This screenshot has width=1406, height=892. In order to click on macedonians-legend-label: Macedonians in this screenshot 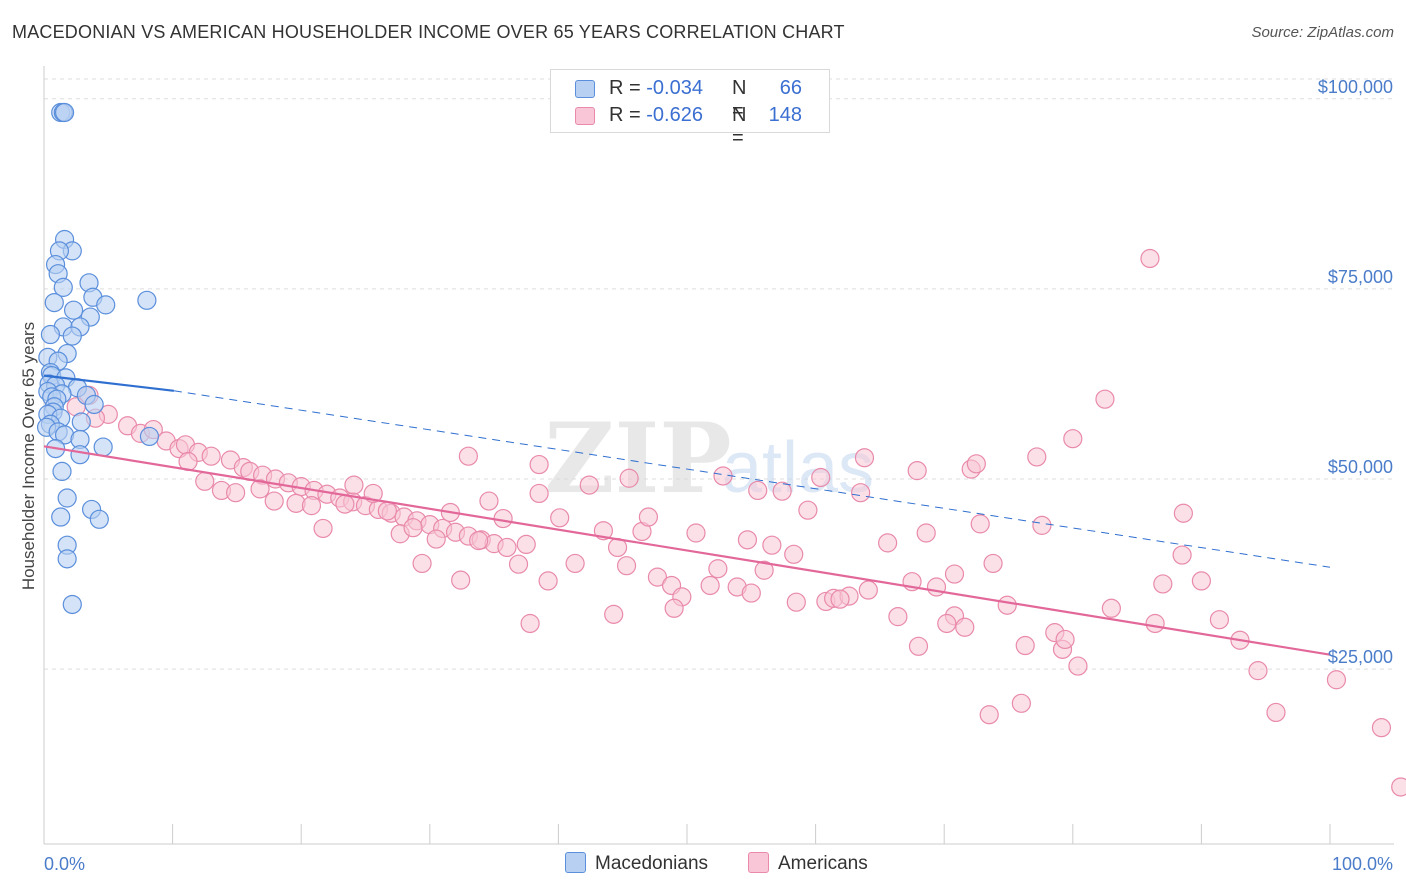, I will do `click(652, 863)`.